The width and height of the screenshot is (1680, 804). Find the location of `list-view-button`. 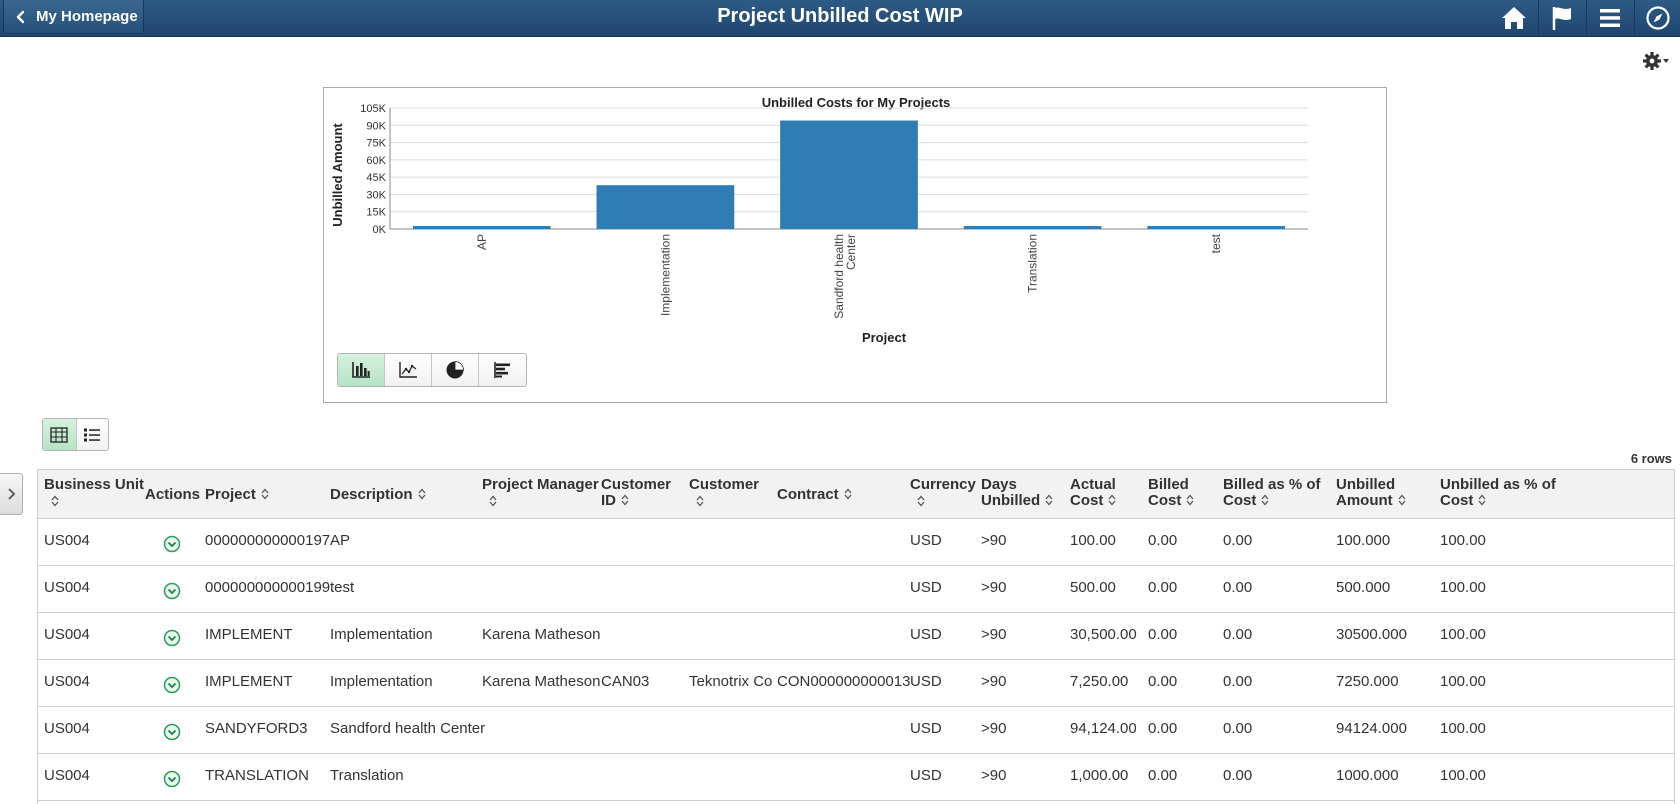

list-view-button is located at coordinates (92, 434).